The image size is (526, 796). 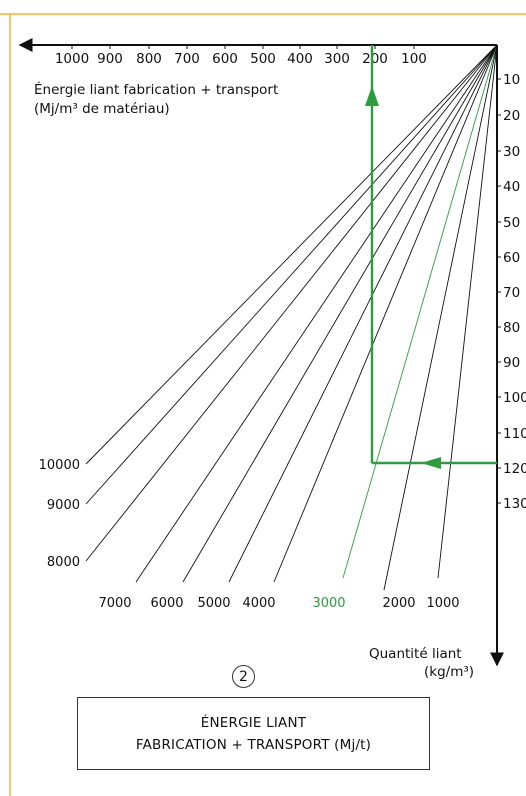 I want to click on right-axis-label-line1: Quantité liant, so click(x=415, y=654).